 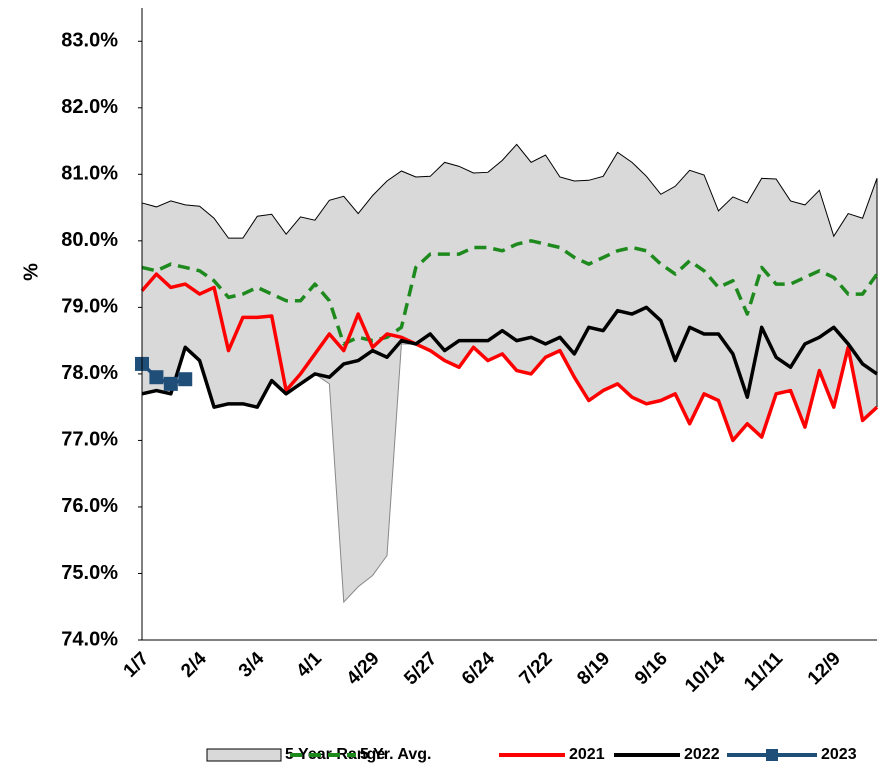 What do you see at coordinates (420, 668) in the screenshot?
I see `x-tick-label: 5/27` at bounding box center [420, 668].